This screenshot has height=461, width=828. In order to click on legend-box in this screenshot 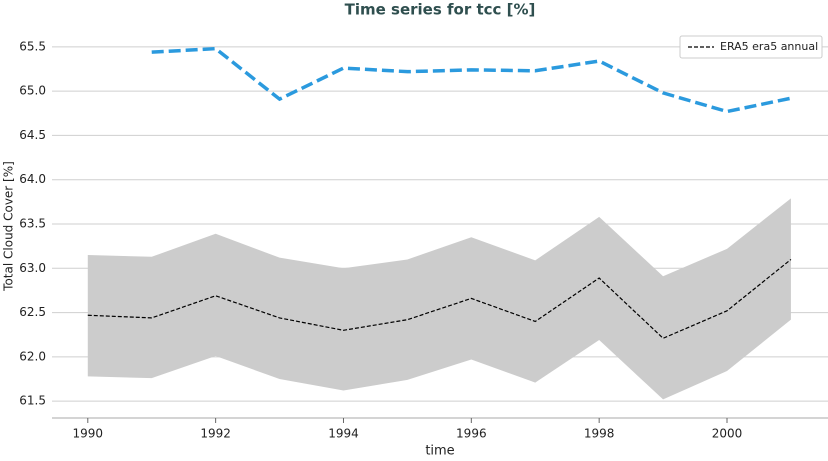, I will do `click(751, 47)`.